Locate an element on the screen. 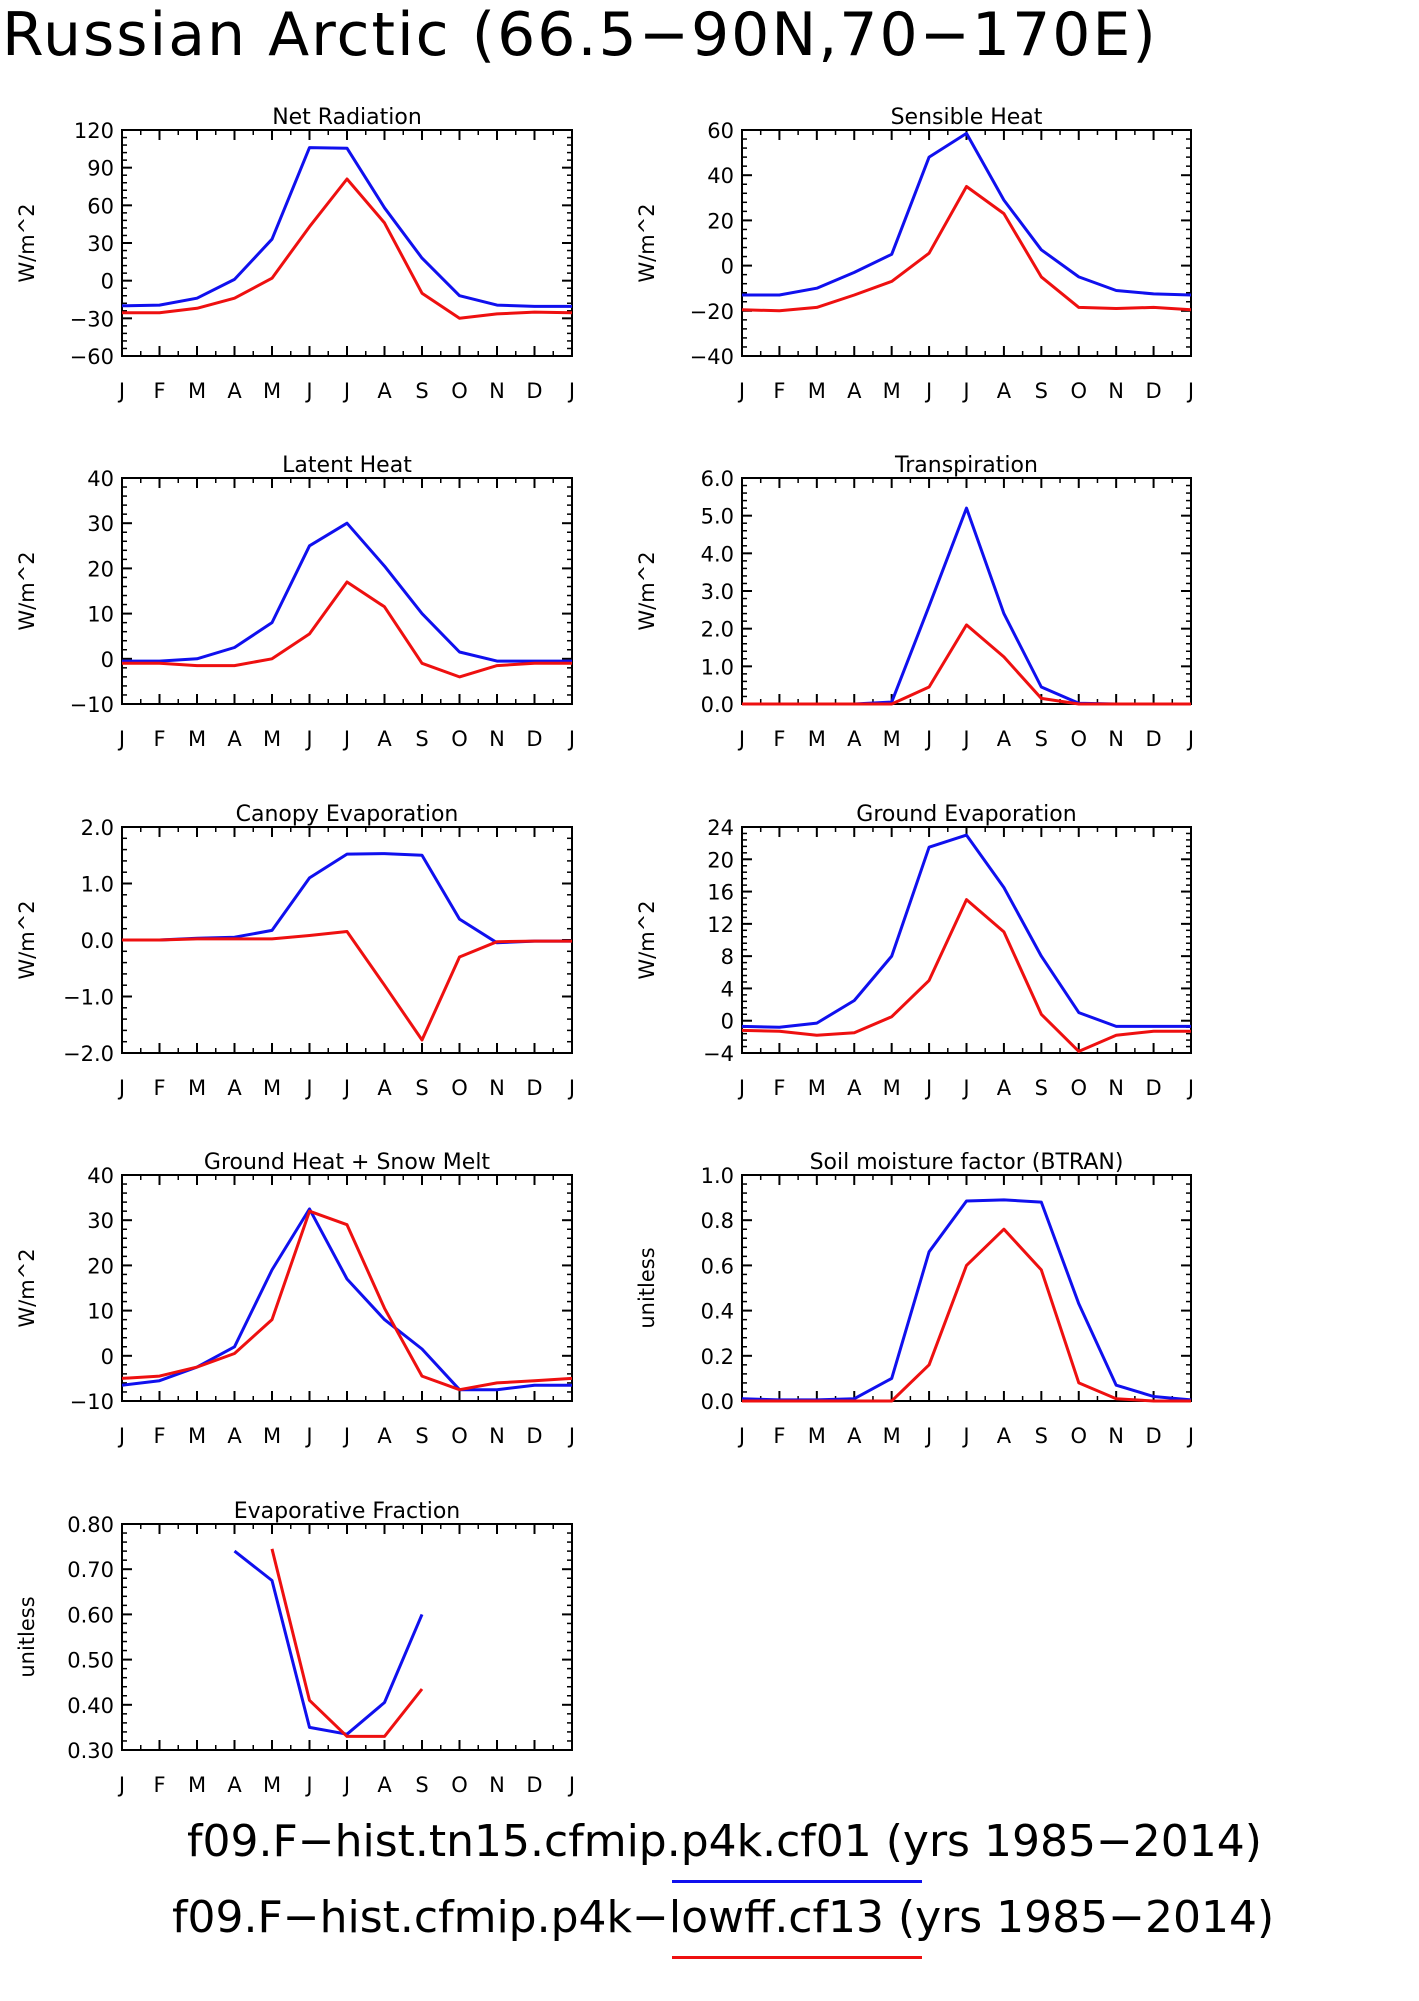  y-tick-label: 0.8 is located at coordinates (717, 1221).